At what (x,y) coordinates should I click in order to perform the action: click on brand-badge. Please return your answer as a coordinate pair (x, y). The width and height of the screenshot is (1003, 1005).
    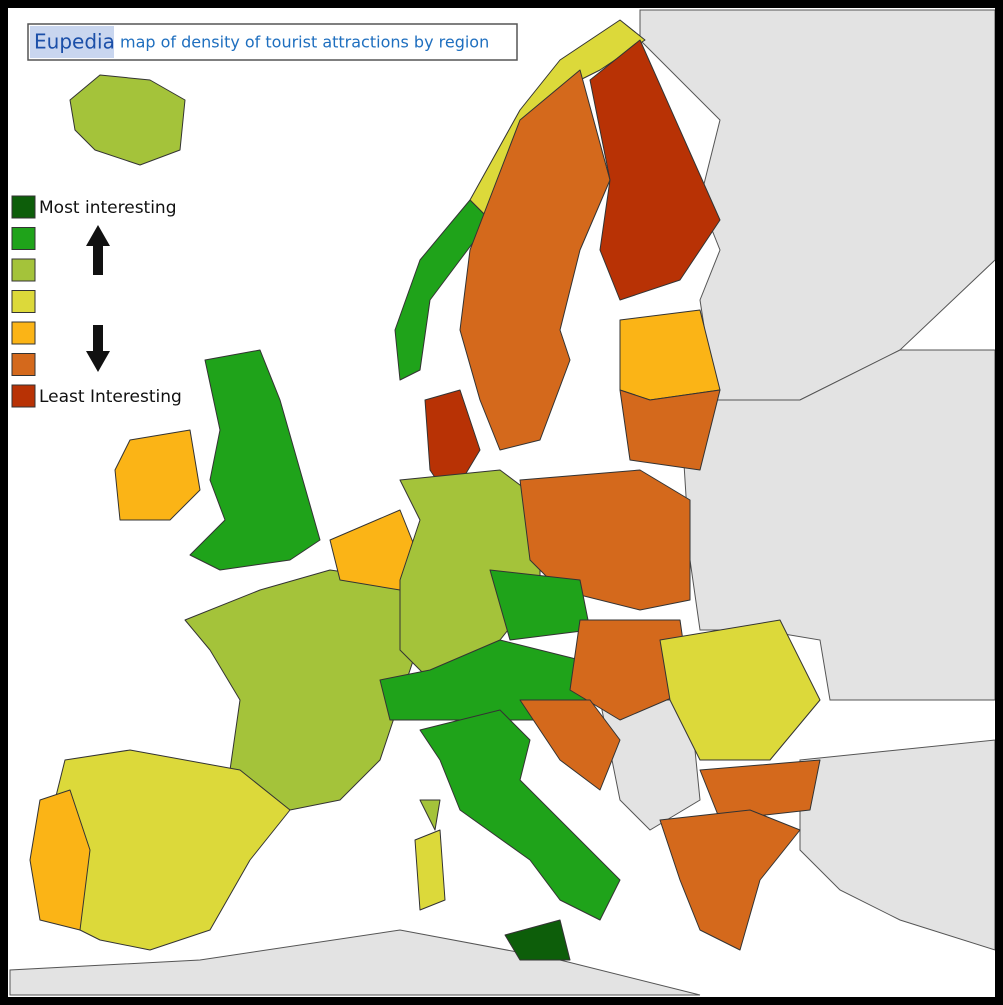
    Looking at the image, I should click on (72, 42).